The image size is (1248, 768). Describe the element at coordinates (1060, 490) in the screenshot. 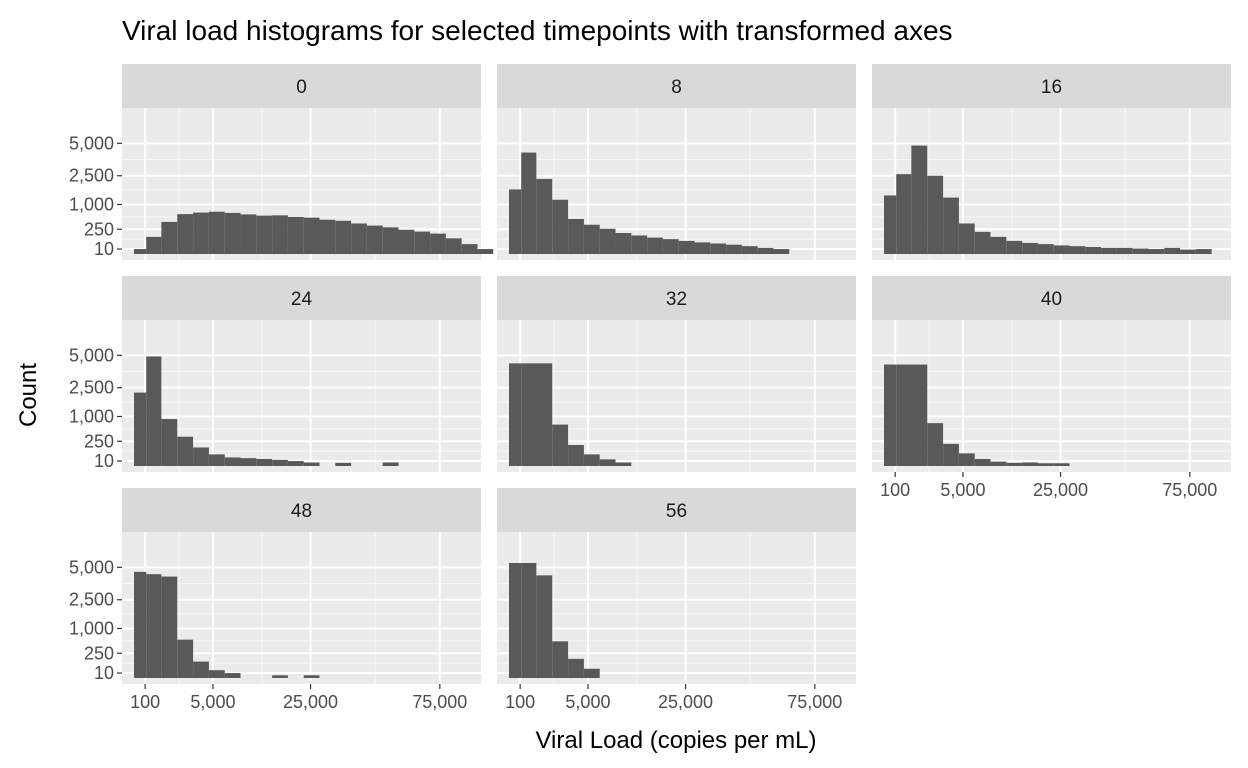

I see `x-tick-label: 25,000` at that location.